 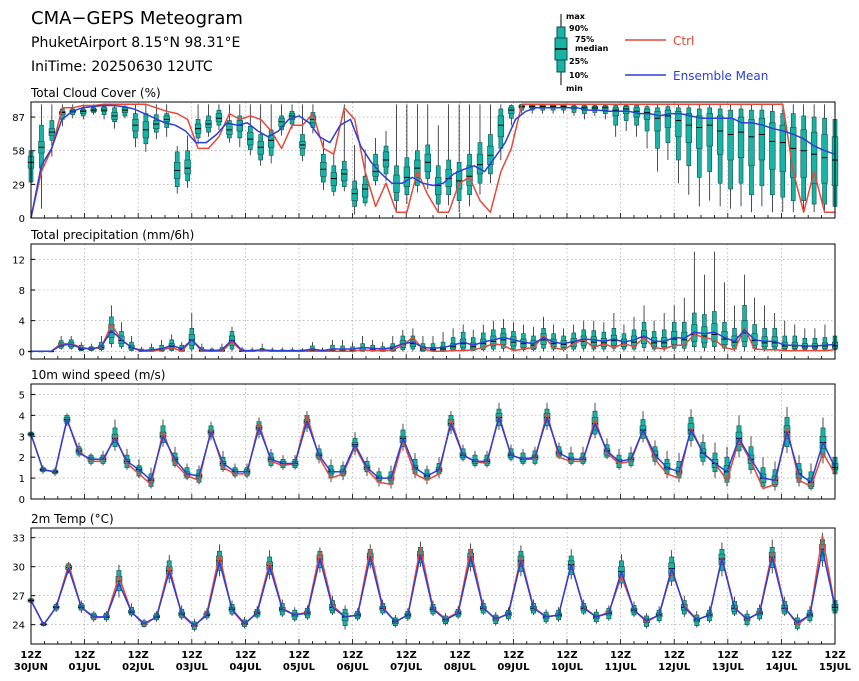 What do you see at coordinates (460, 667) in the screenshot?
I see `x-day-label: 08JUL` at bounding box center [460, 667].